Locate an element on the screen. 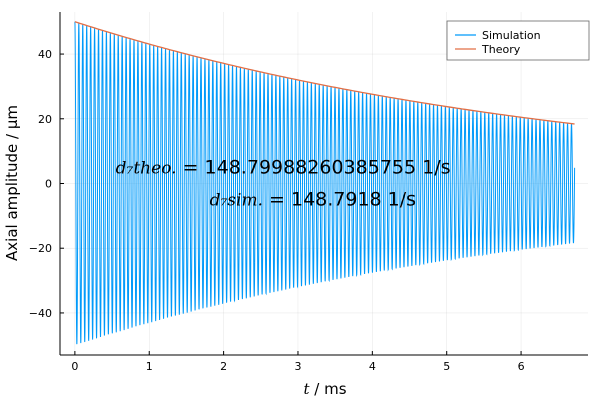  x-tick-label: 2 is located at coordinates (223, 366).